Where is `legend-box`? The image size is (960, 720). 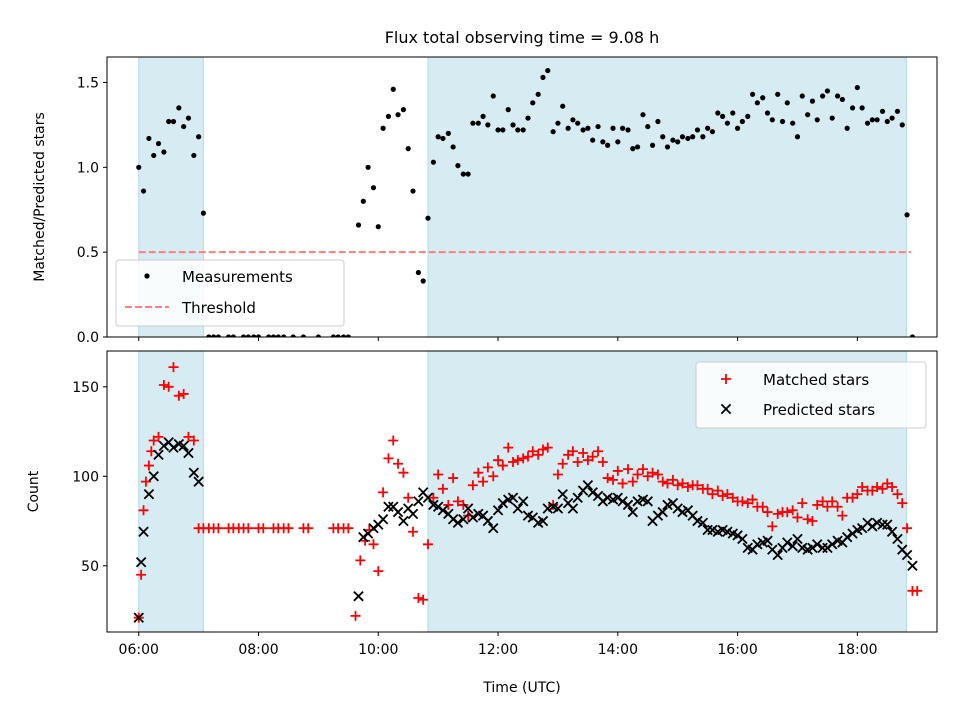
legend-box is located at coordinates (811, 395).